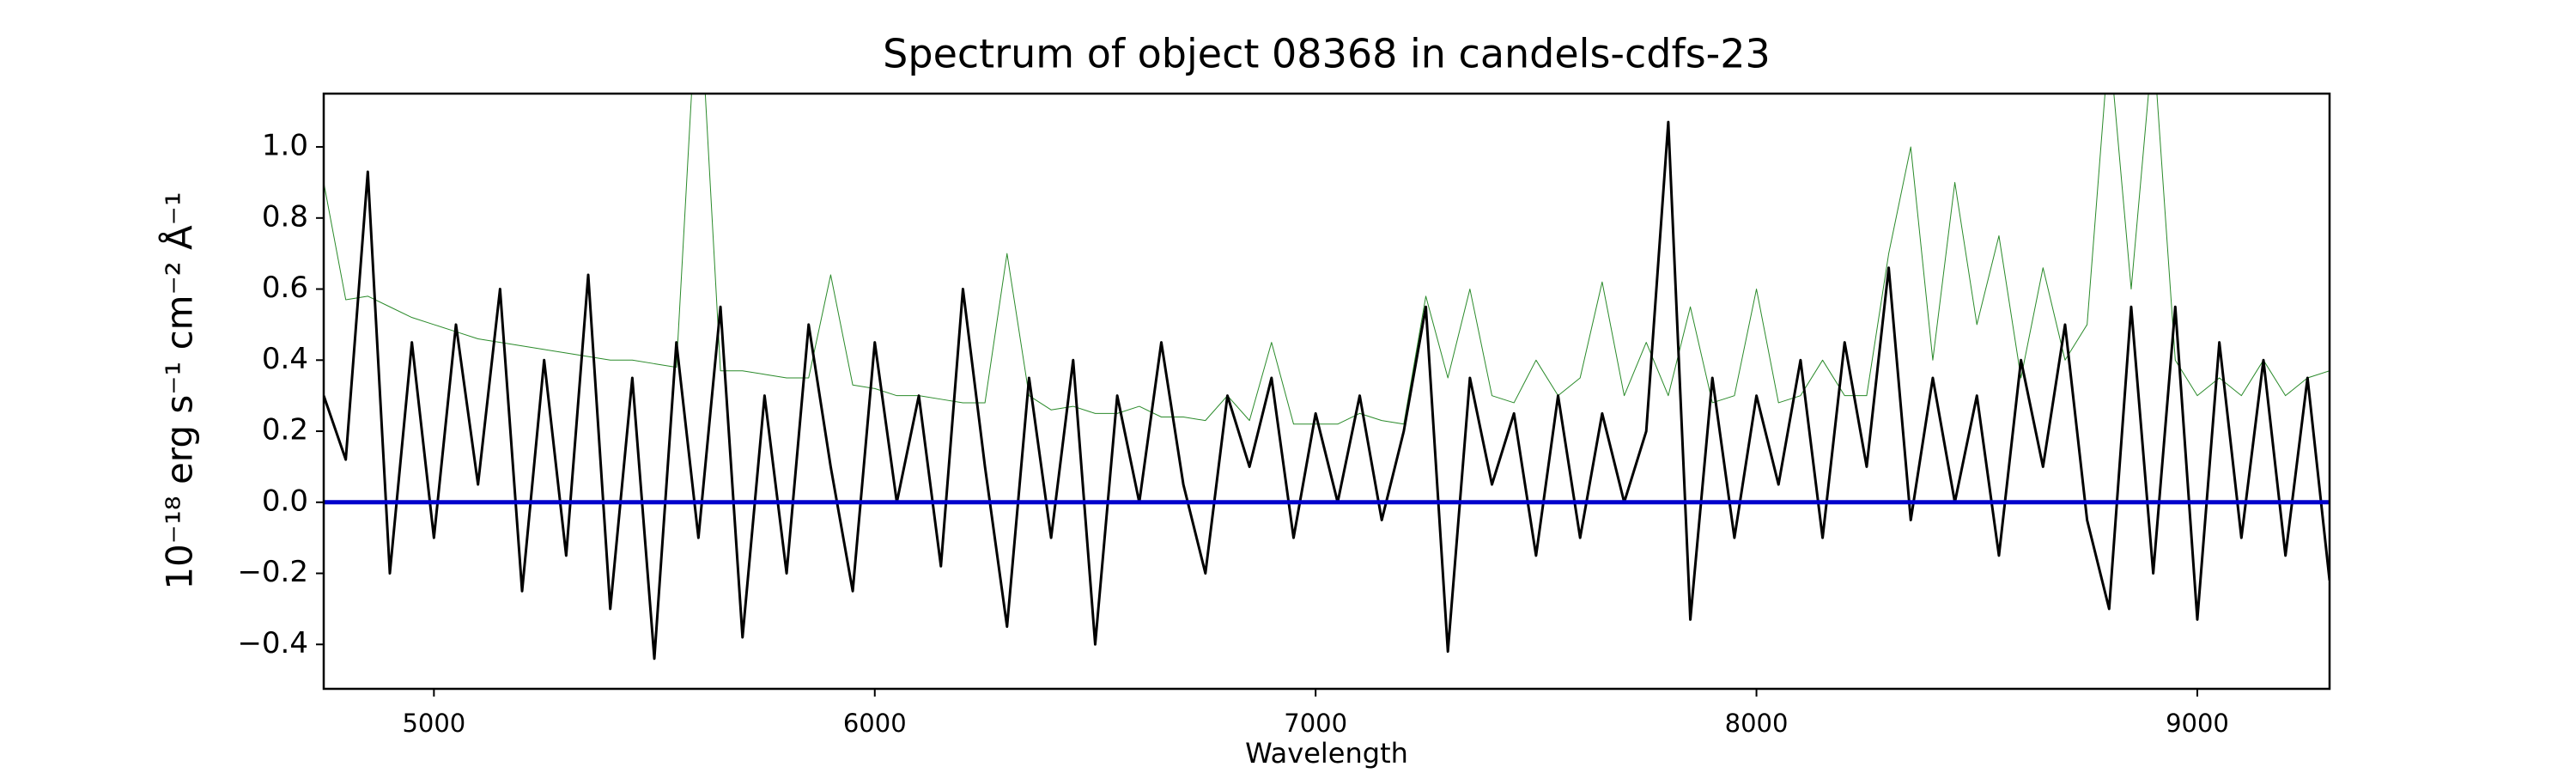  What do you see at coordinates (285, 430) in the screenshot?
I see `y-tick-label: 0.2` at bounding box center [285, 430].